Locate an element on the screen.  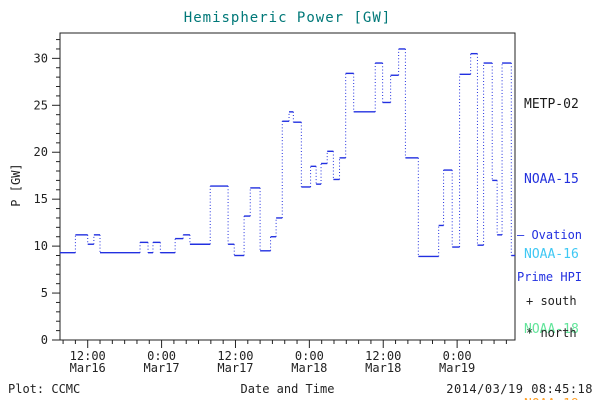
y-tick-label: 10 is located at coordinates (41, 246).